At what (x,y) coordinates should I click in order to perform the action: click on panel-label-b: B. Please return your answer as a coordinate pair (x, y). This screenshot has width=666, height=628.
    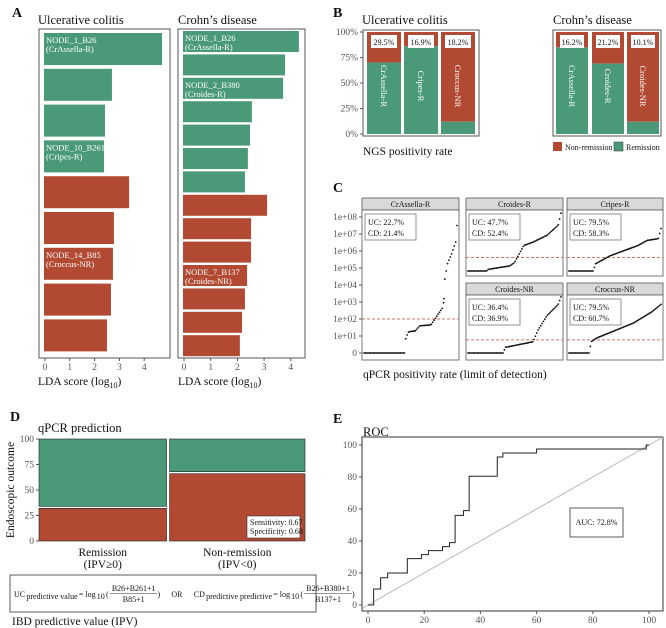
    Looking at the image, I should click on (337, 13).